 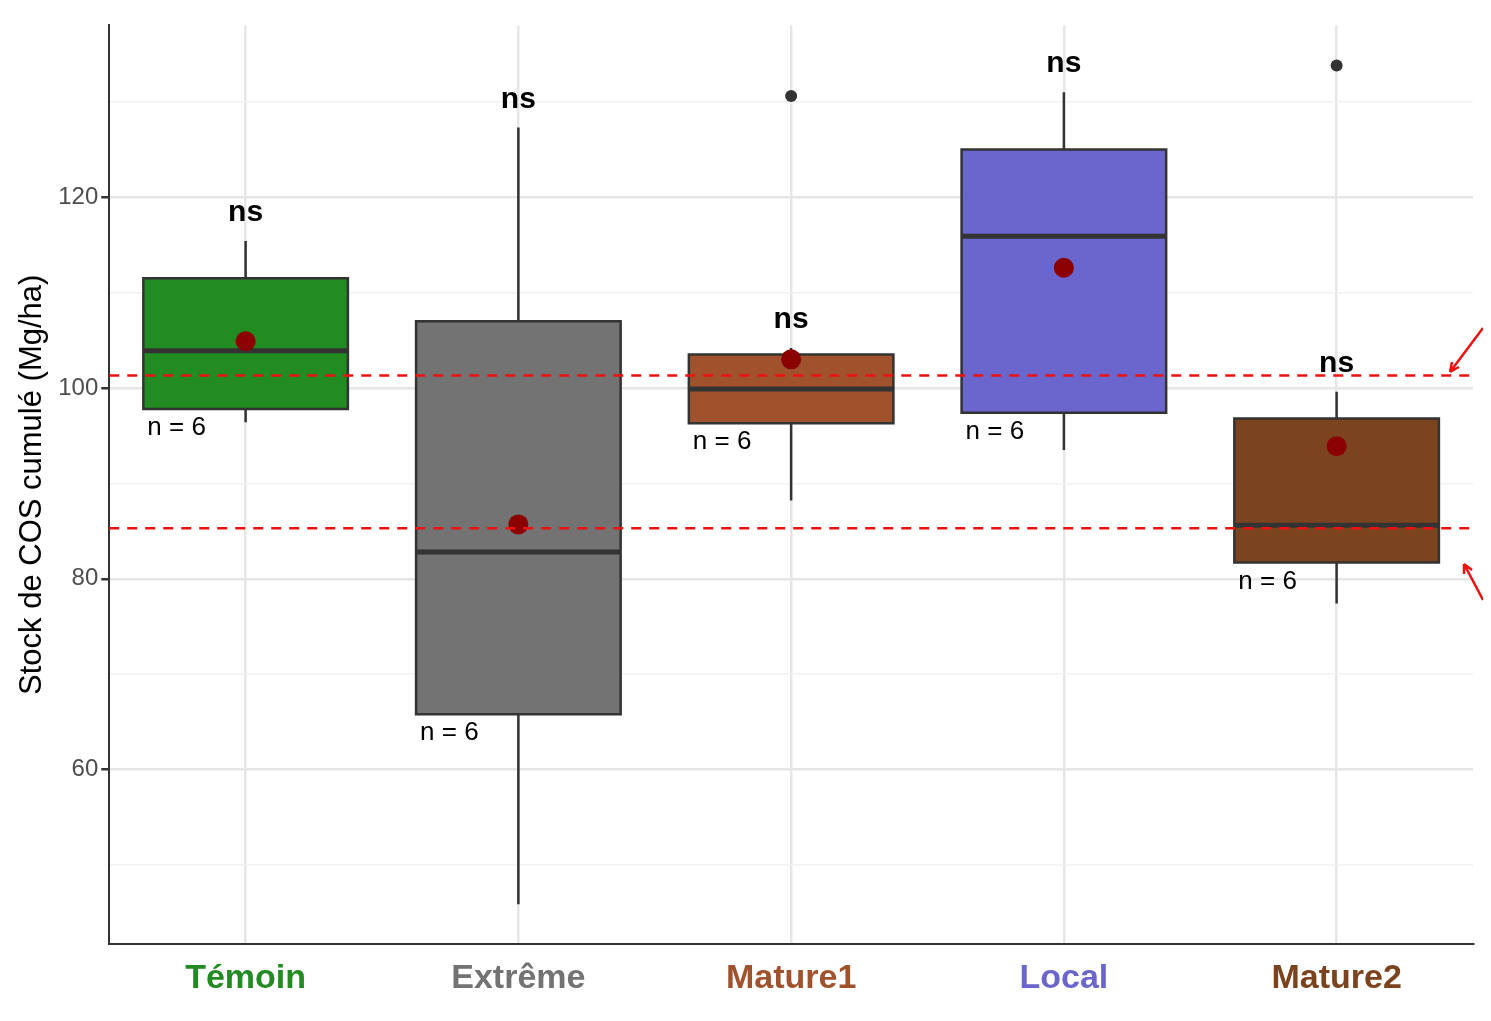 What do you see at coordinates (518, 975) in the screenshot?
I see `x-tick-label: Extrême` at bounding box center [518, 975].